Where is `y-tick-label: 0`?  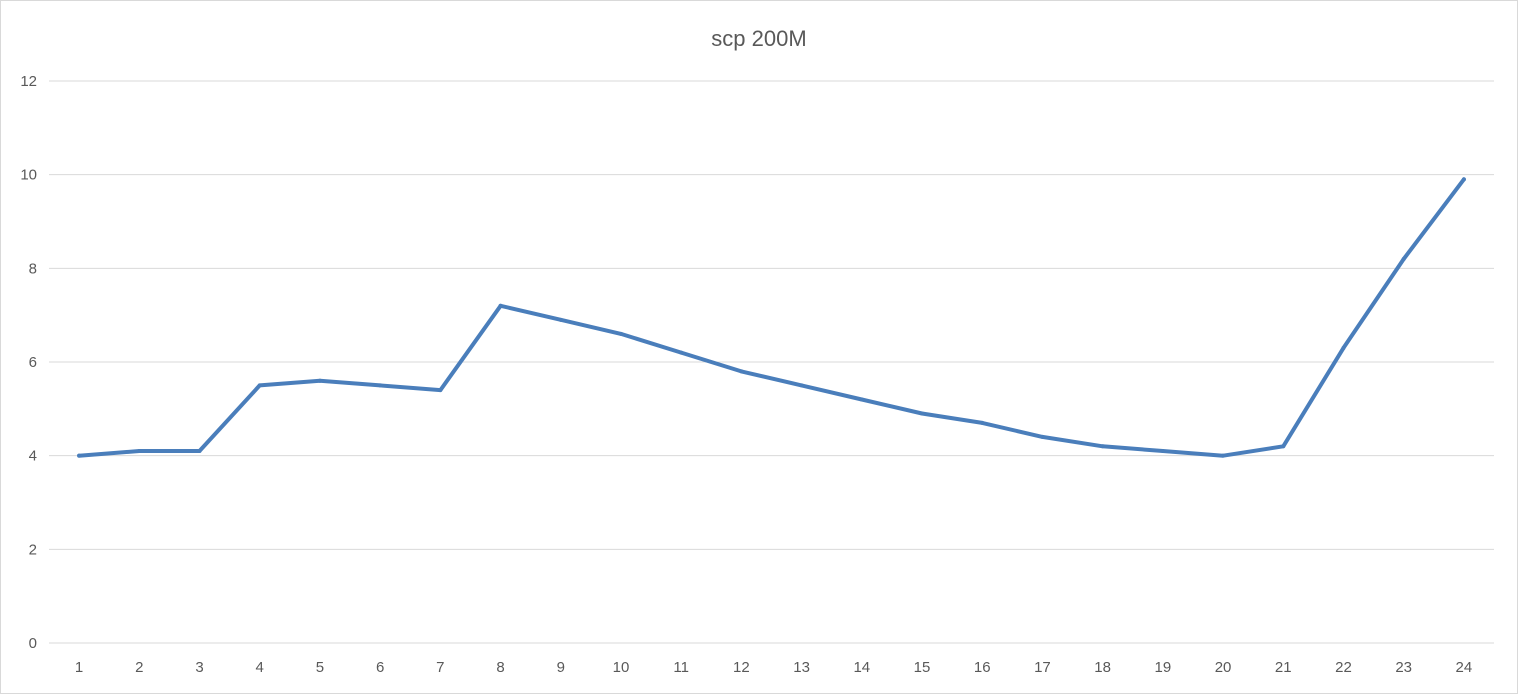 y-tick-label: 0 is located at coordinates (33, 643).